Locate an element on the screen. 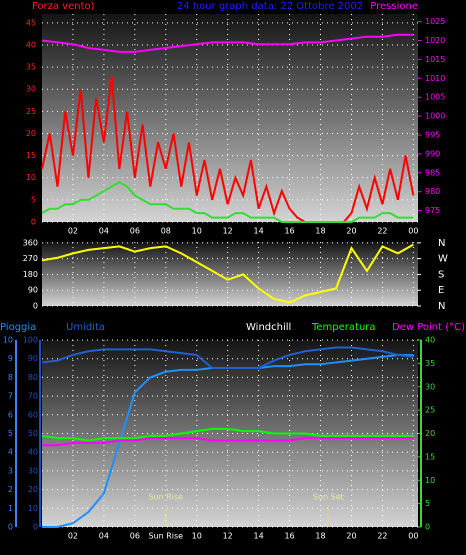 The width and height of the screenshot is (466, 555). y-tick-label: 35 is located at coordinates (31, 67).